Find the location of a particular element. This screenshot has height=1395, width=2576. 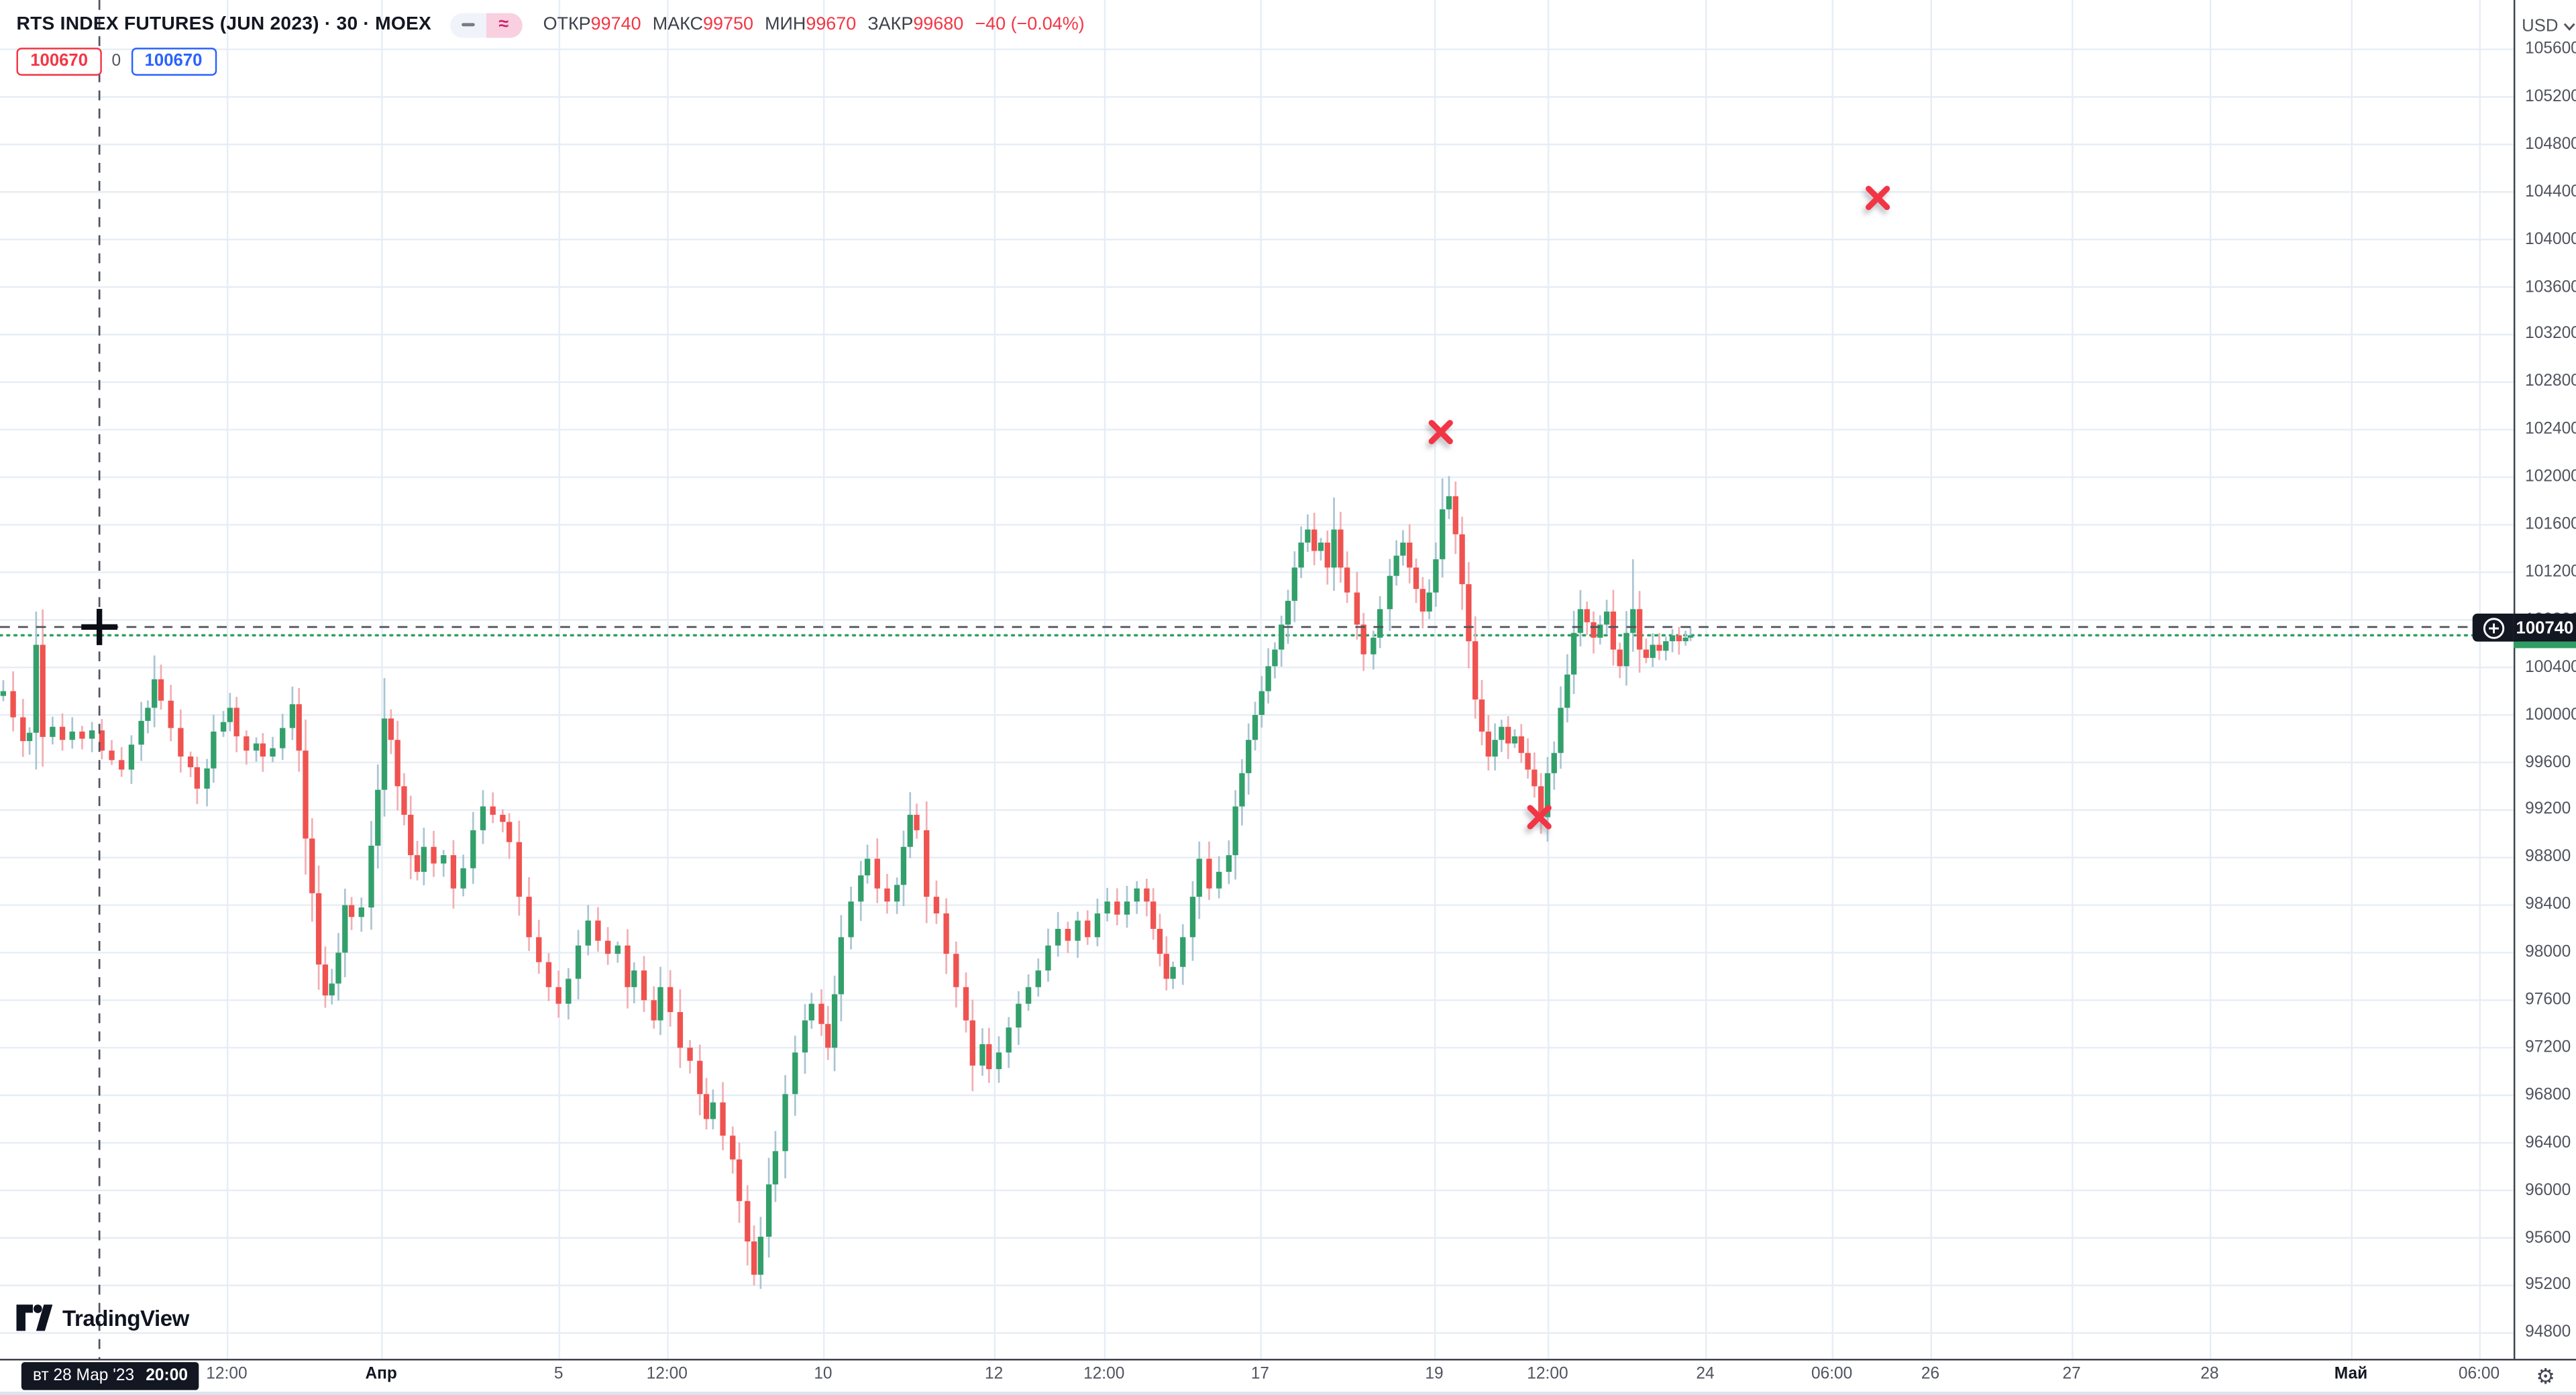

approx-values-toggle: ≈ is located at coordinates (503, 25).